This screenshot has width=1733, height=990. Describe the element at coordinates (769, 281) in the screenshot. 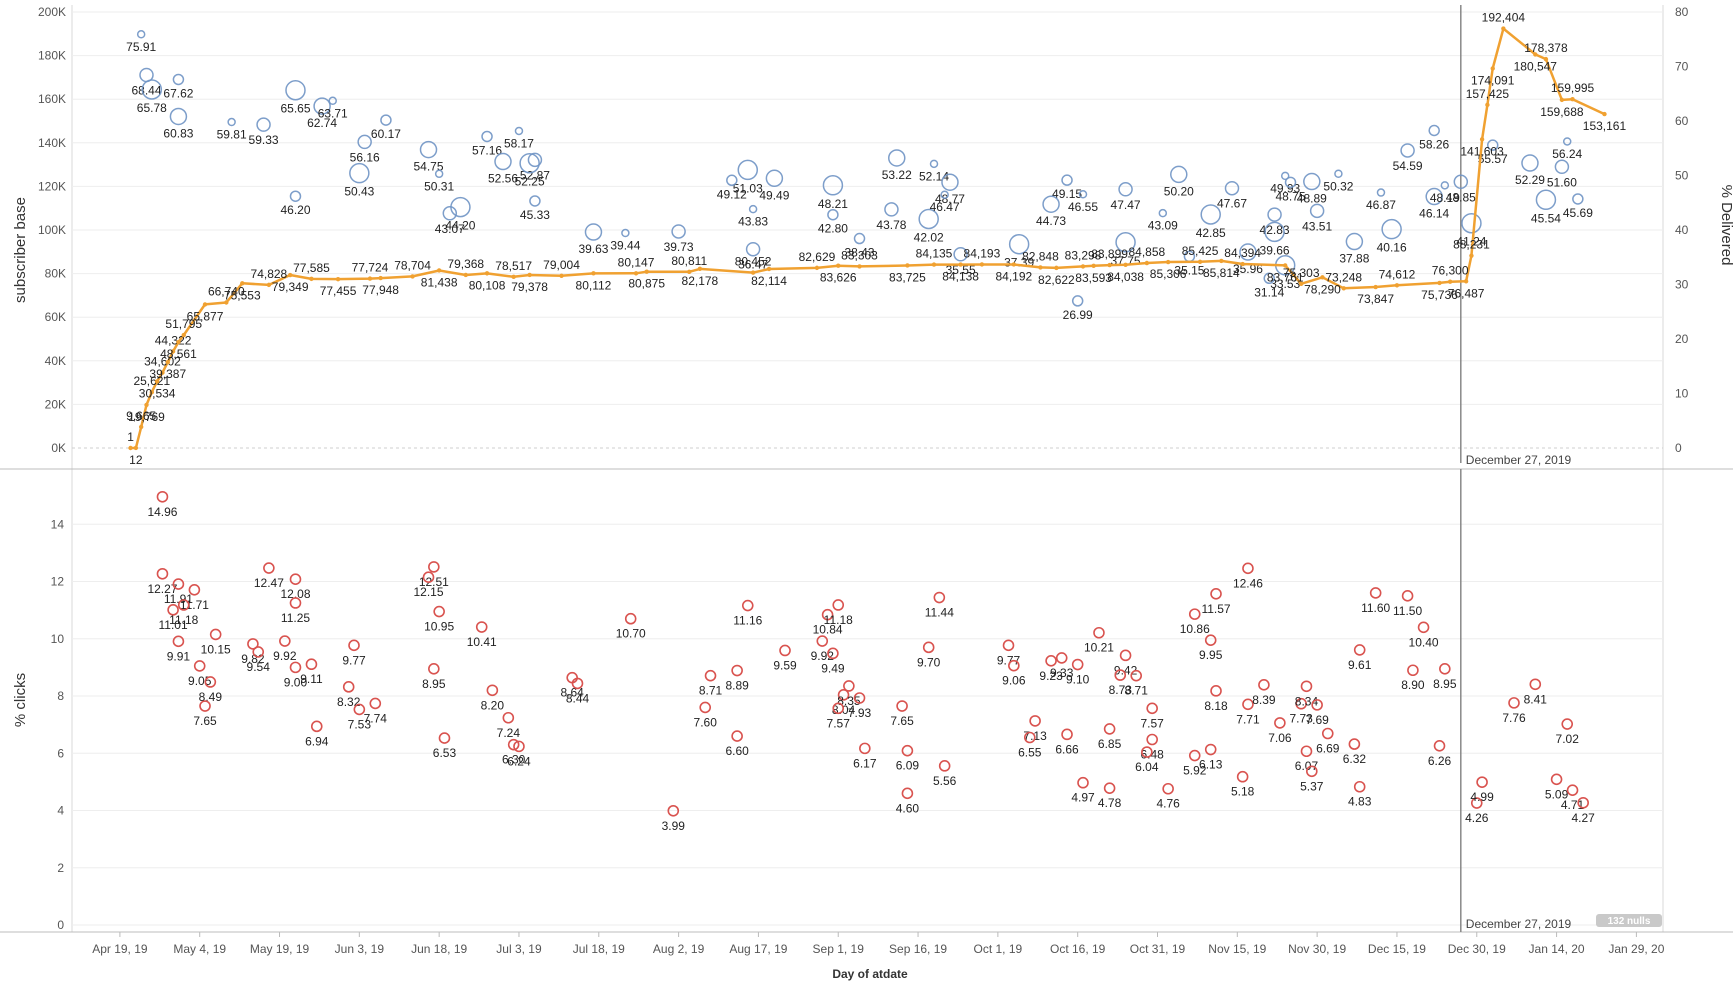

I see `subscriber-base-label: 82,114` at that location.